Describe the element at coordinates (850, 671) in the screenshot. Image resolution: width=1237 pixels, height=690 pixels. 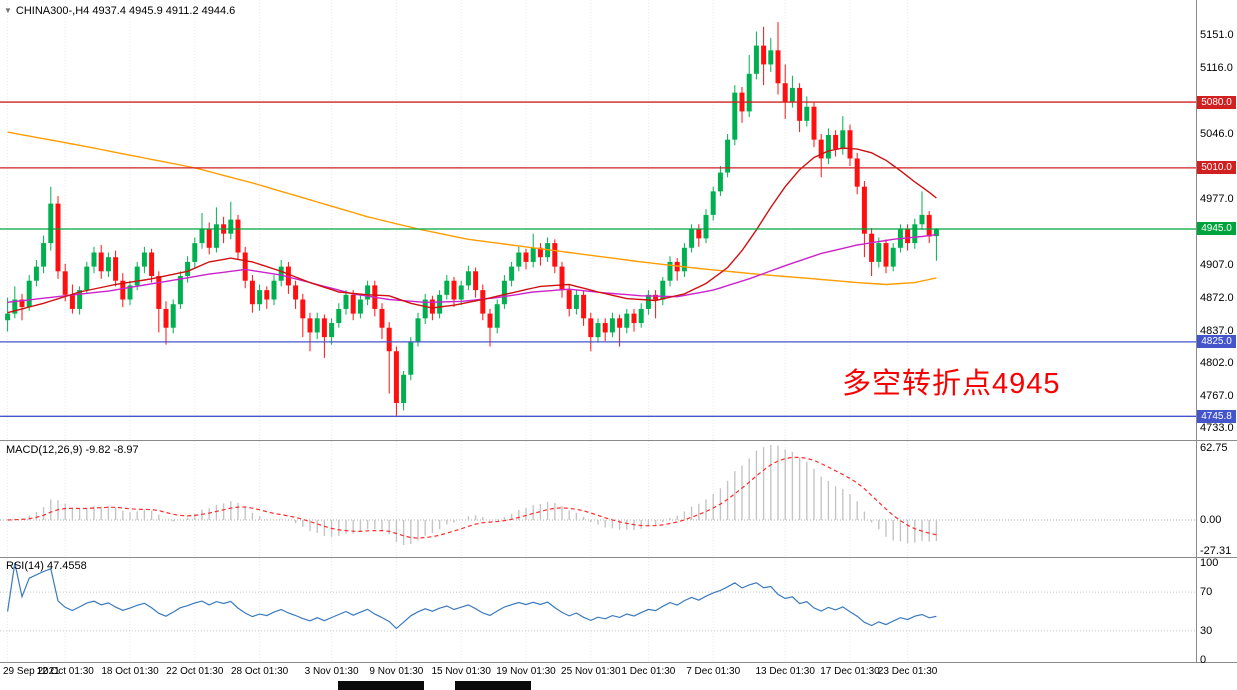
I see `time-tick-label: 17 Dec 01:30` at that location.